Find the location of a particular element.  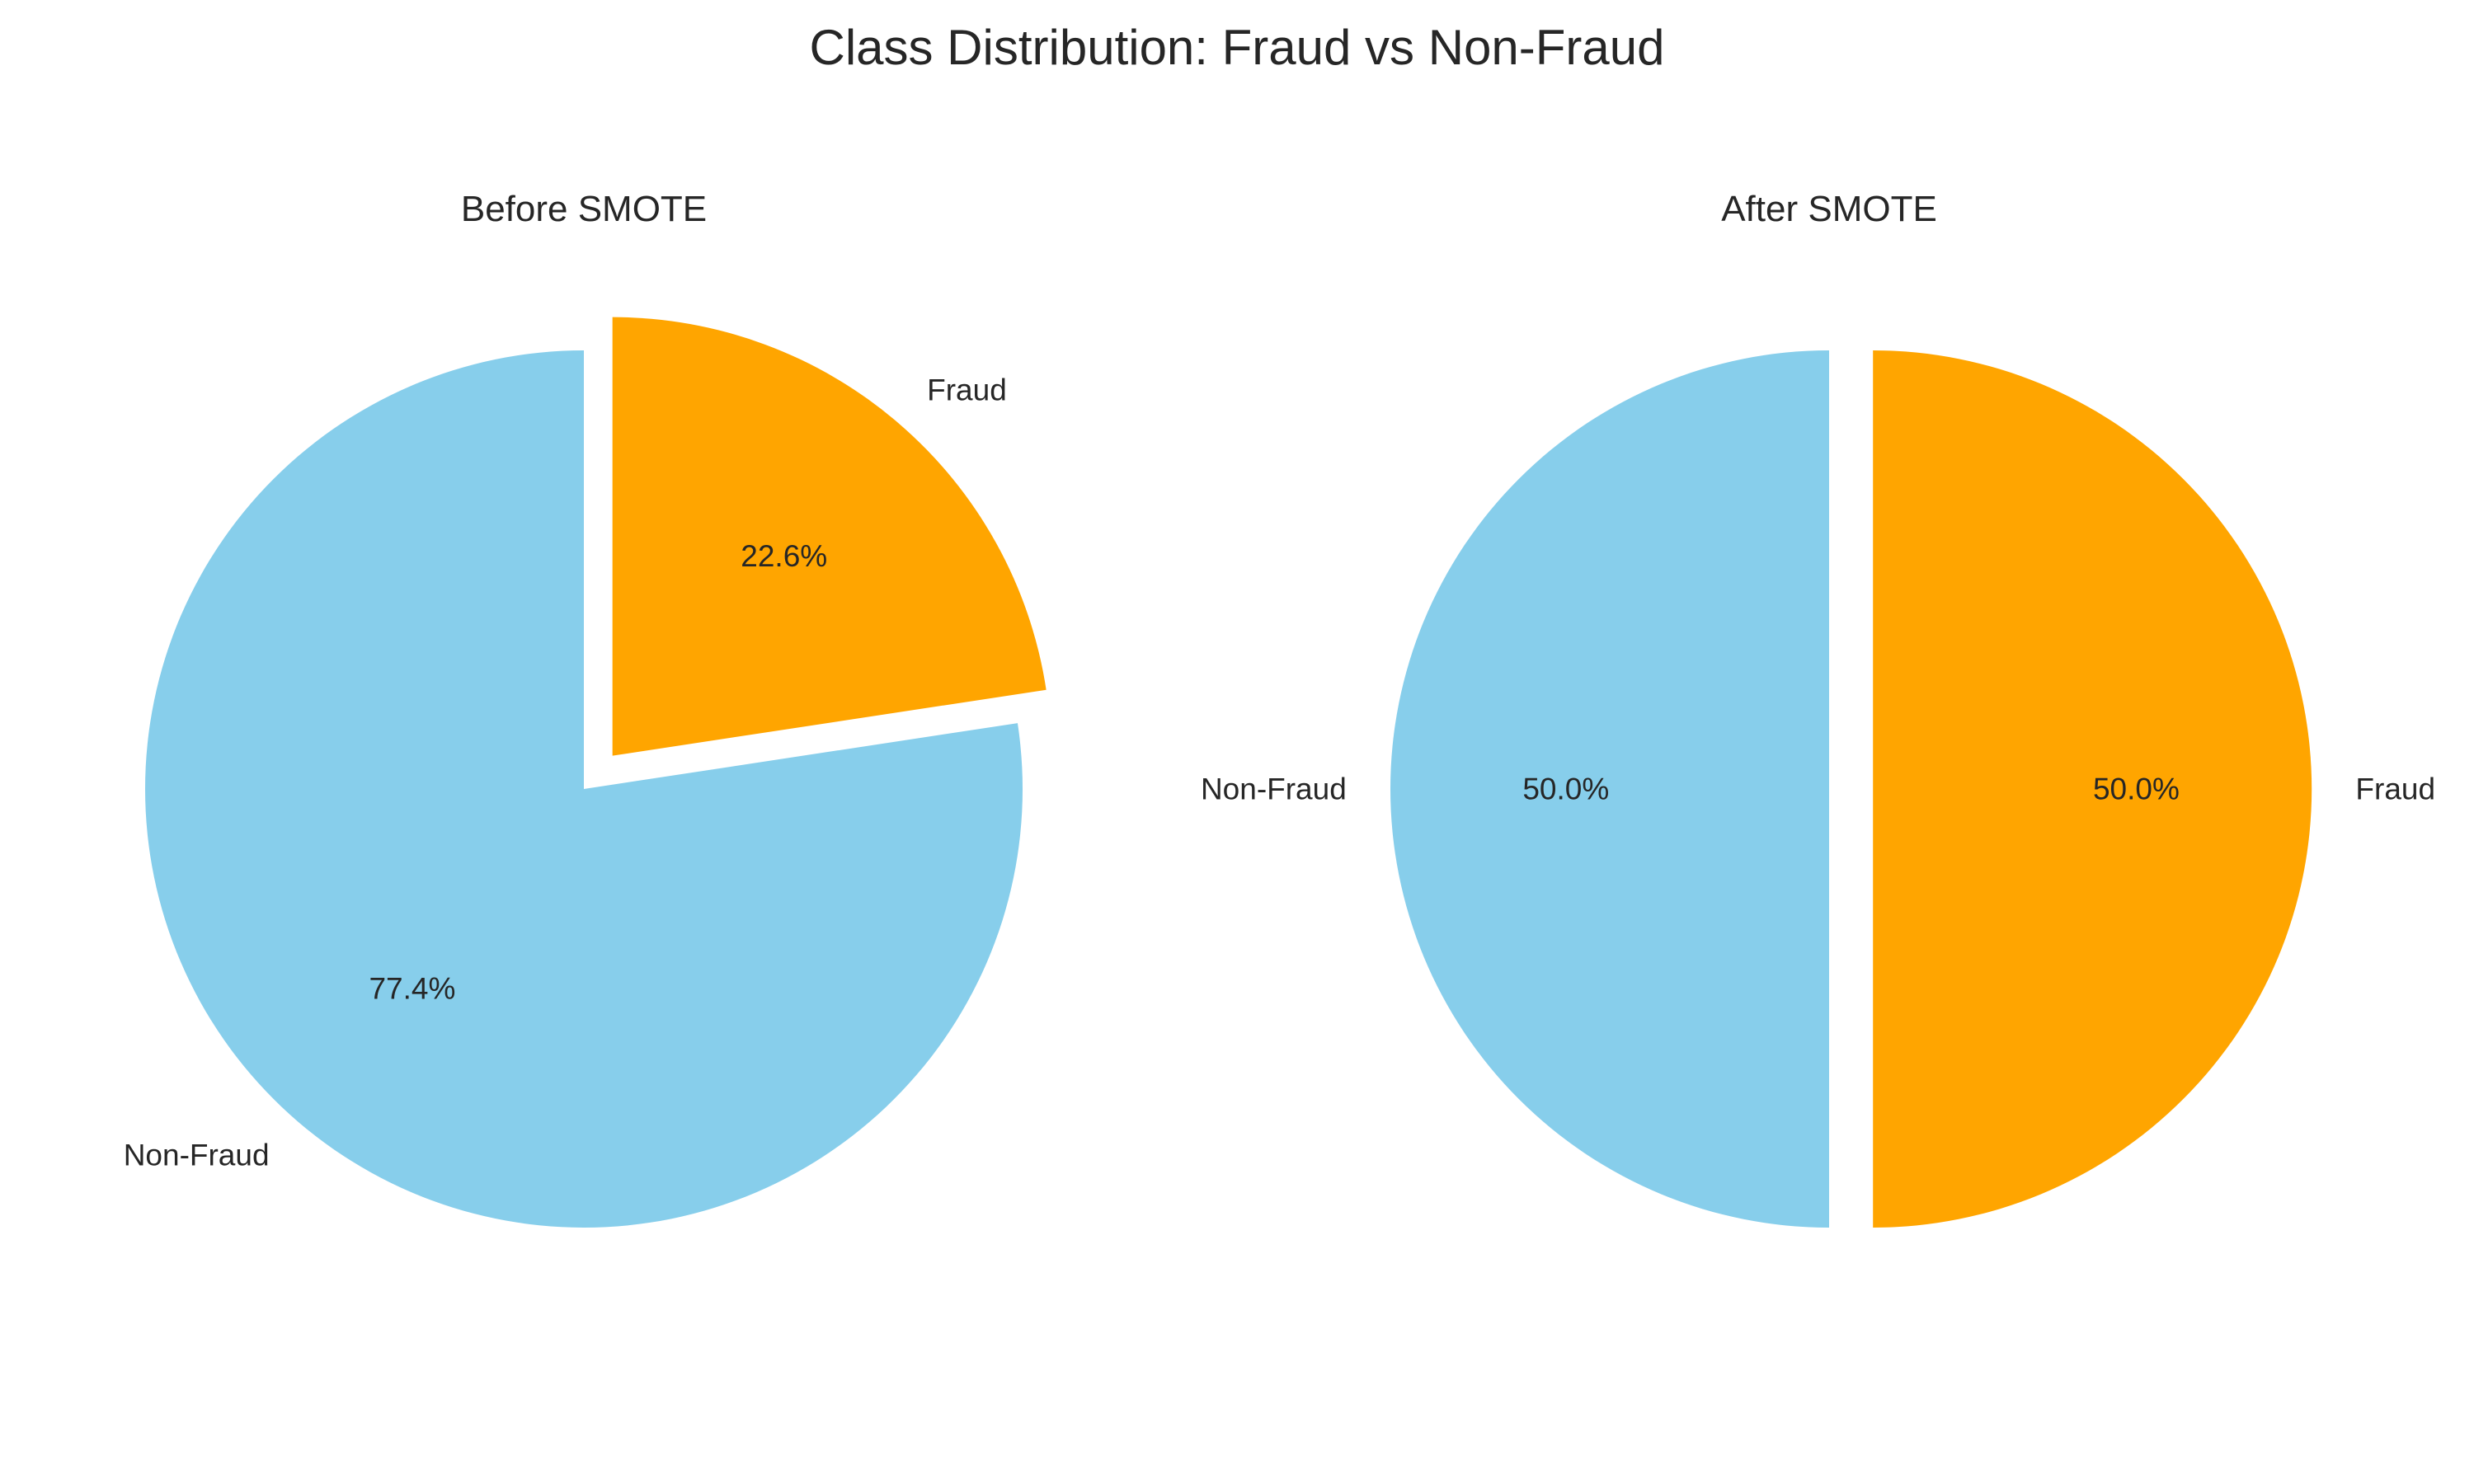

pct-label-fraud-before-smote: 22.6% is located at coordinates (784, 556).